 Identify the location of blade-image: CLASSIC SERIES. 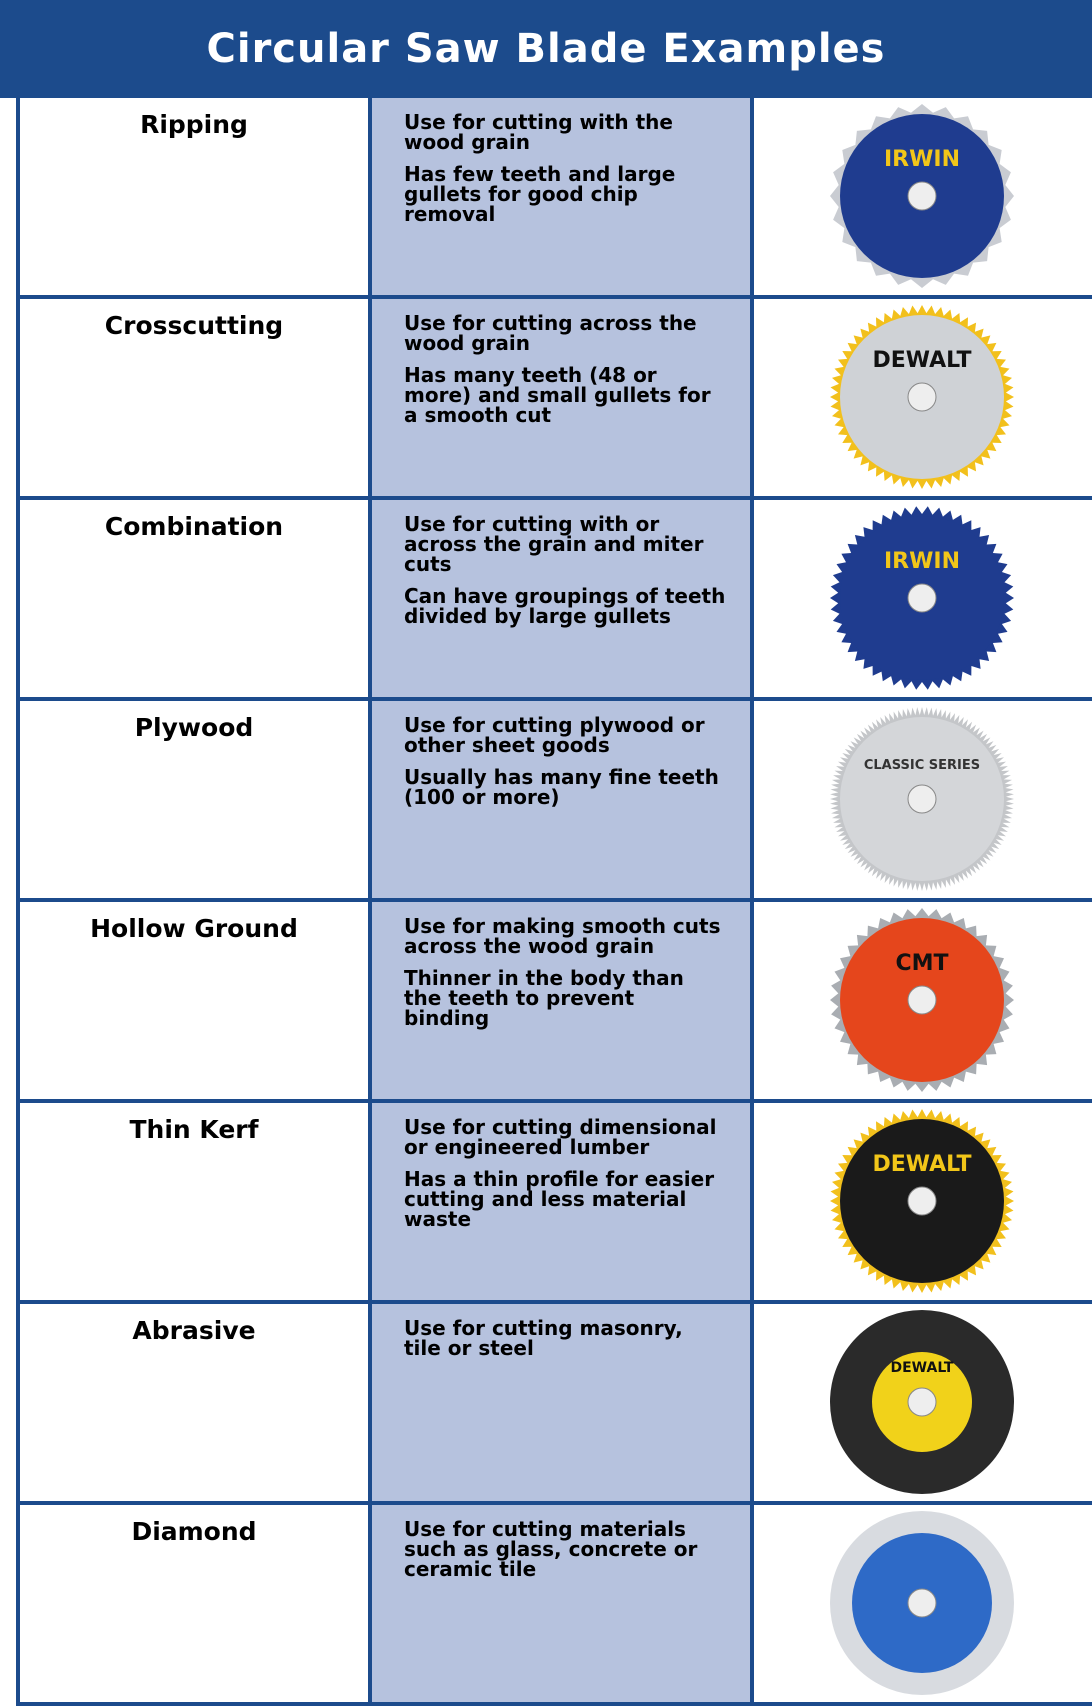
(922, 799).